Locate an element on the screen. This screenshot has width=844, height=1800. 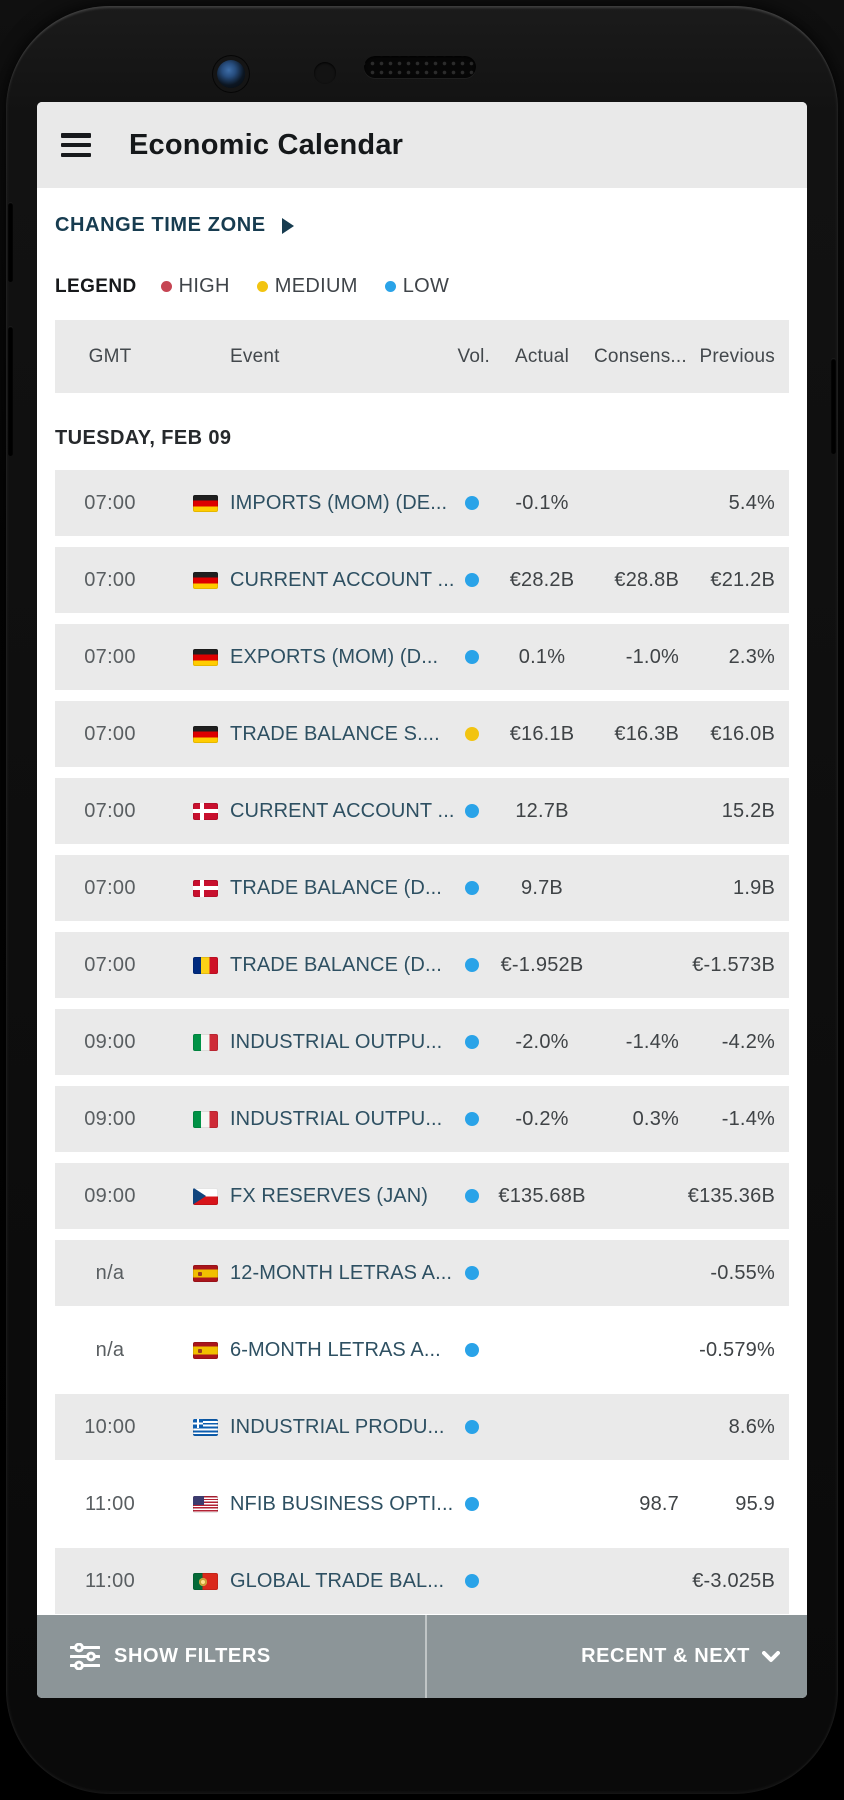
table-row: 11:00 NFIB BUSINESS OPTI... 98.7 95.9 is located at coordinates (422, 1504).